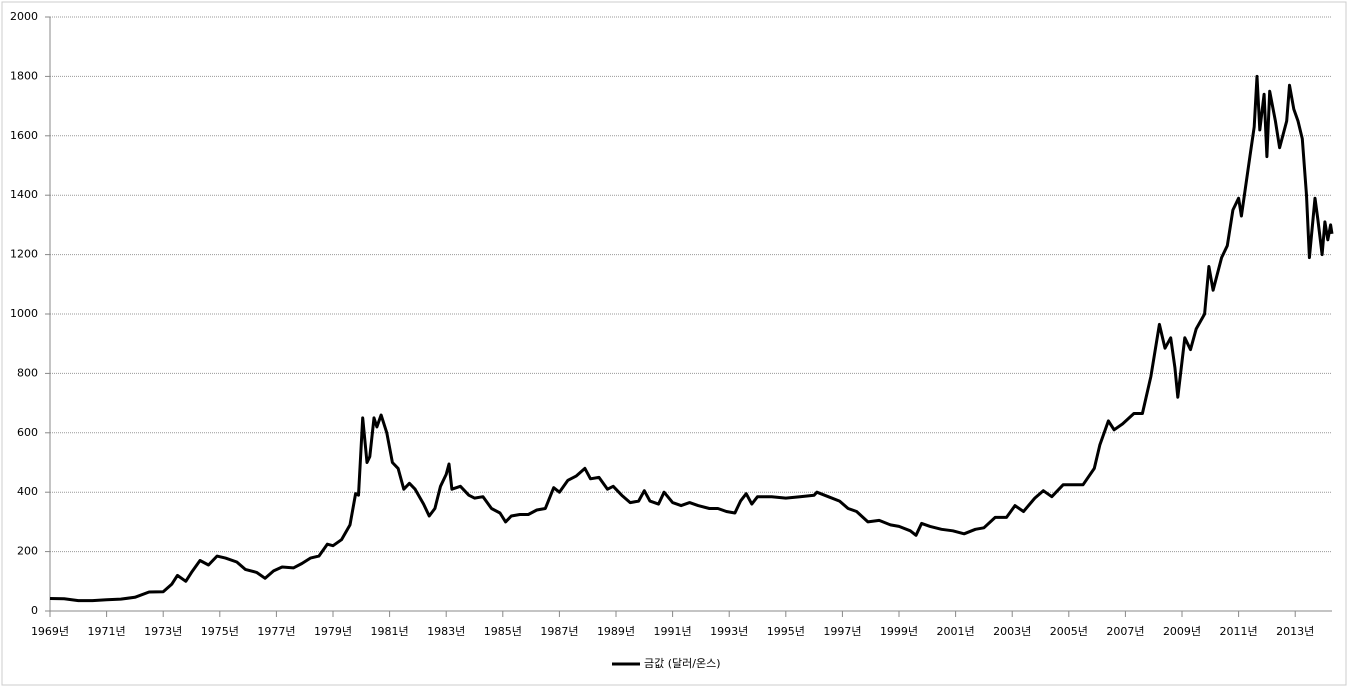 This screenshot has height=692, width=1349. What do you see at coordinates (786, 631) in the screenshot?
I see `x-tick-label: 1995년` at bounding box center [786, 631].